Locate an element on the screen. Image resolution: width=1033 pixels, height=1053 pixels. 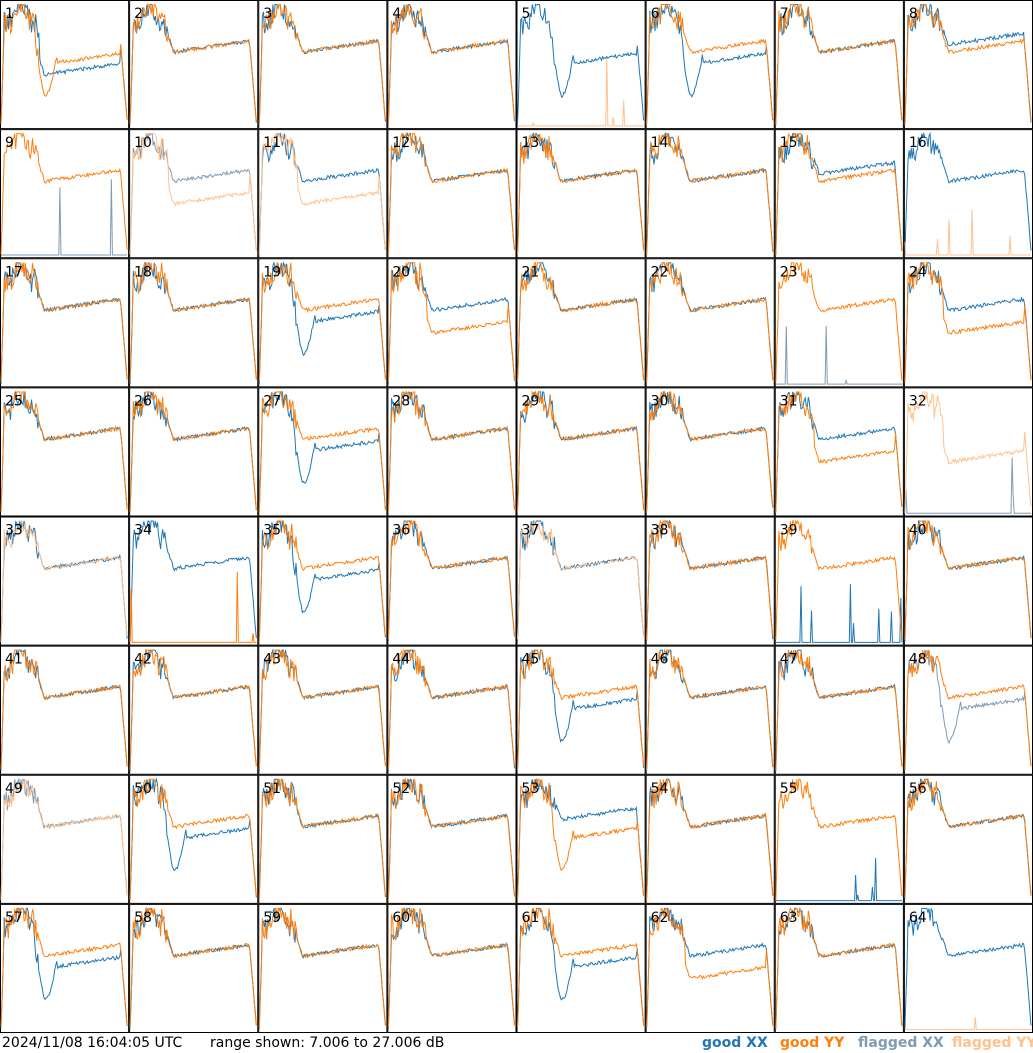
antenna-panel-54: 54 is located at coordinates (710, 839).